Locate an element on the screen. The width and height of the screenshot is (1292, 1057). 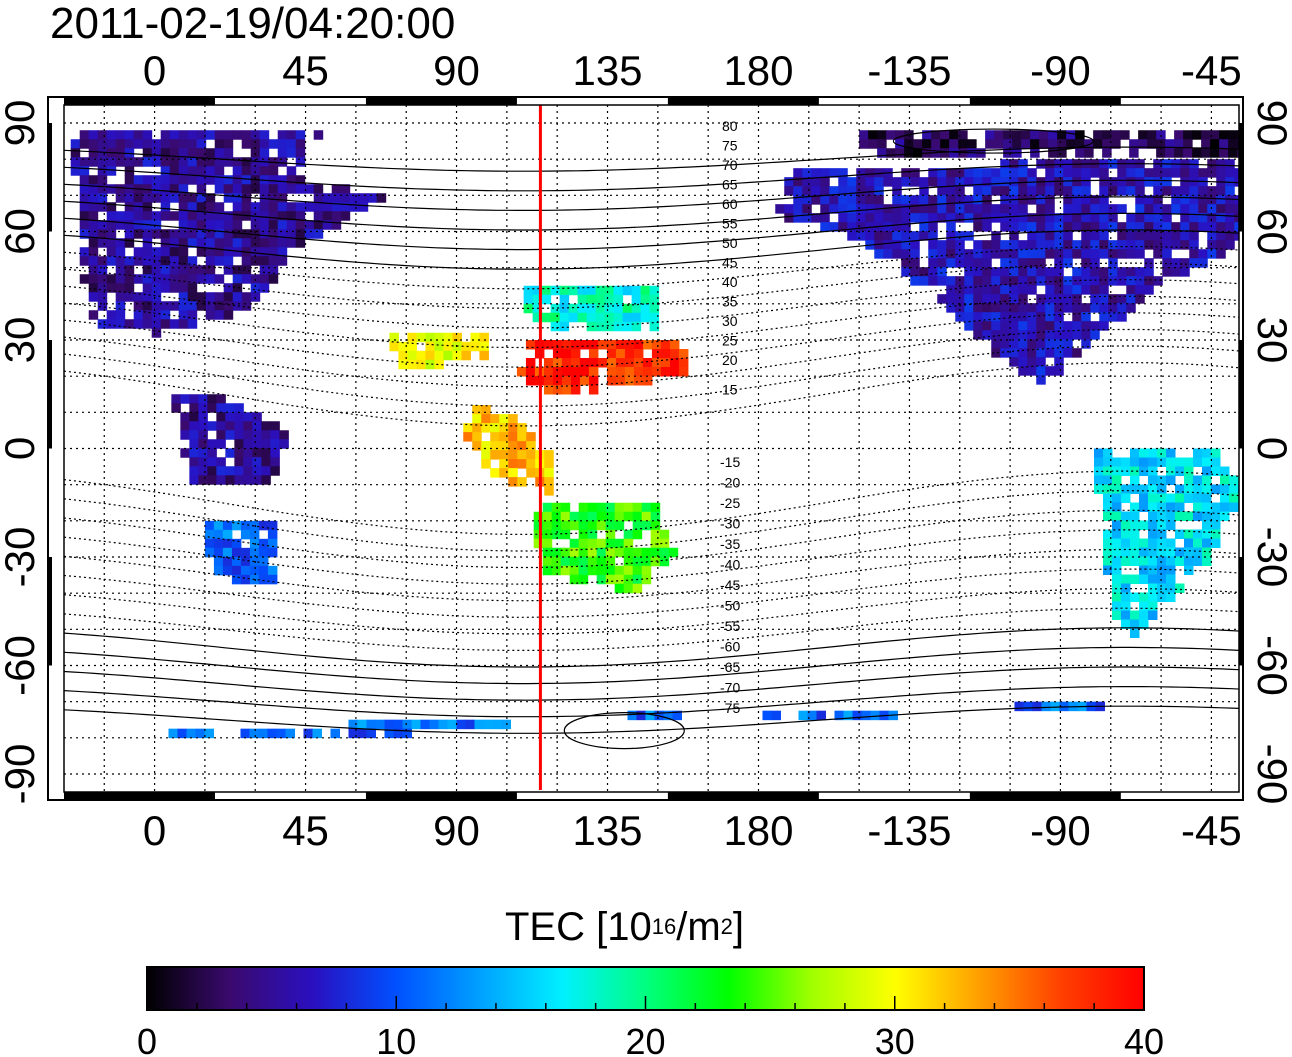
contour-label: -50 is located at coordinates (730, 606).